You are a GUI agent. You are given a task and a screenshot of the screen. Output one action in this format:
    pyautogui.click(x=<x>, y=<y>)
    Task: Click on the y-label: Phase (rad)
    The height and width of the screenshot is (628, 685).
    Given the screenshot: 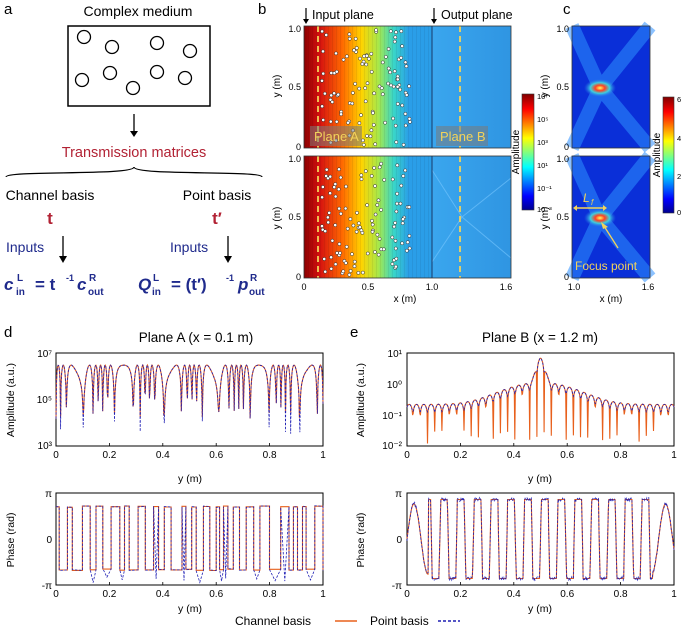 What is the action you would take?
    pyautogui.click(x=11, y=540)
    